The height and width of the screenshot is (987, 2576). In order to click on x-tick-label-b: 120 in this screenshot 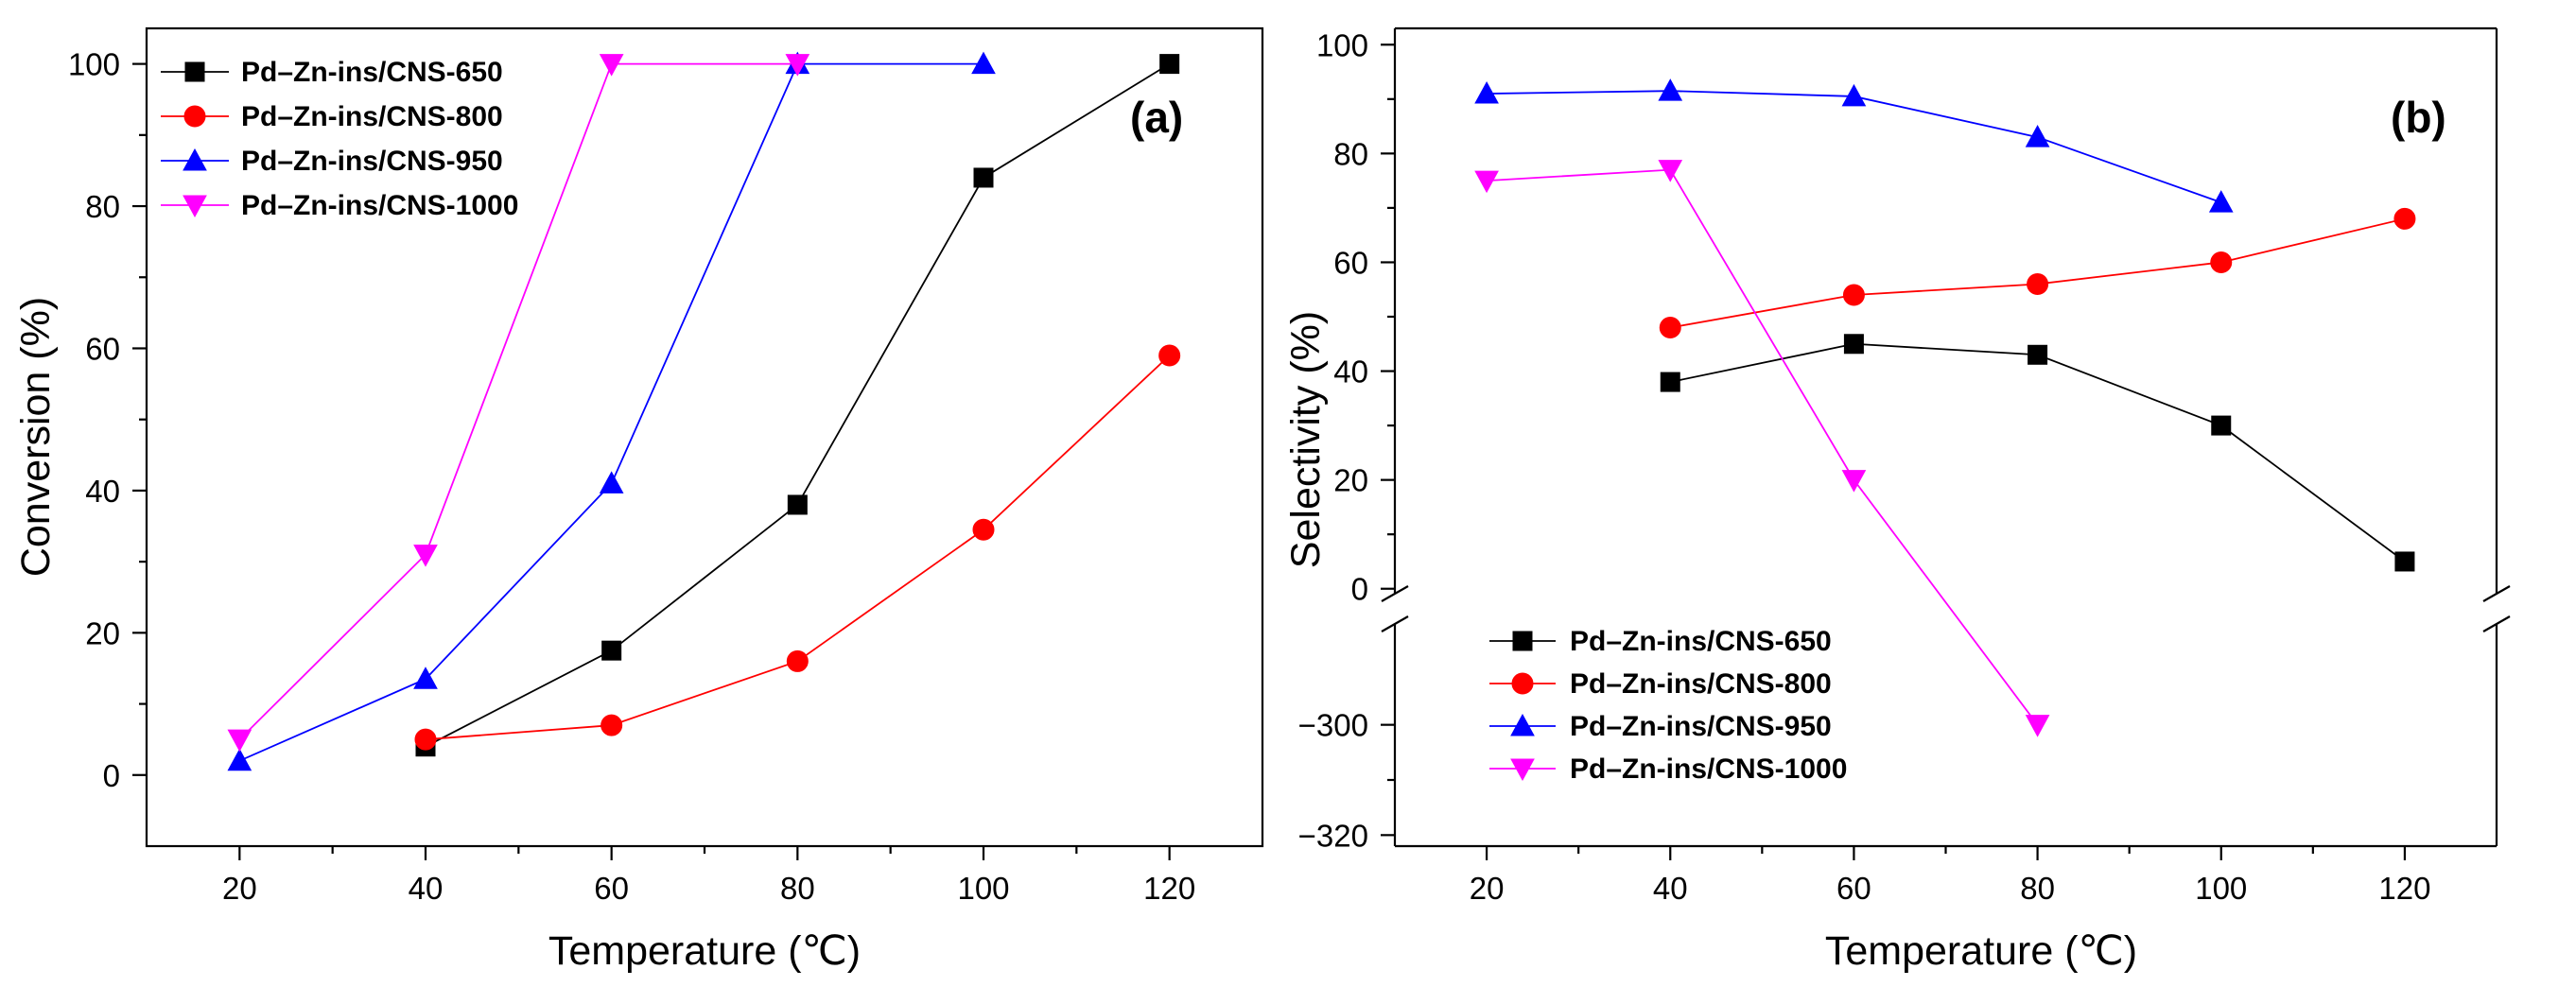, I will do `click(2404, 888)`.